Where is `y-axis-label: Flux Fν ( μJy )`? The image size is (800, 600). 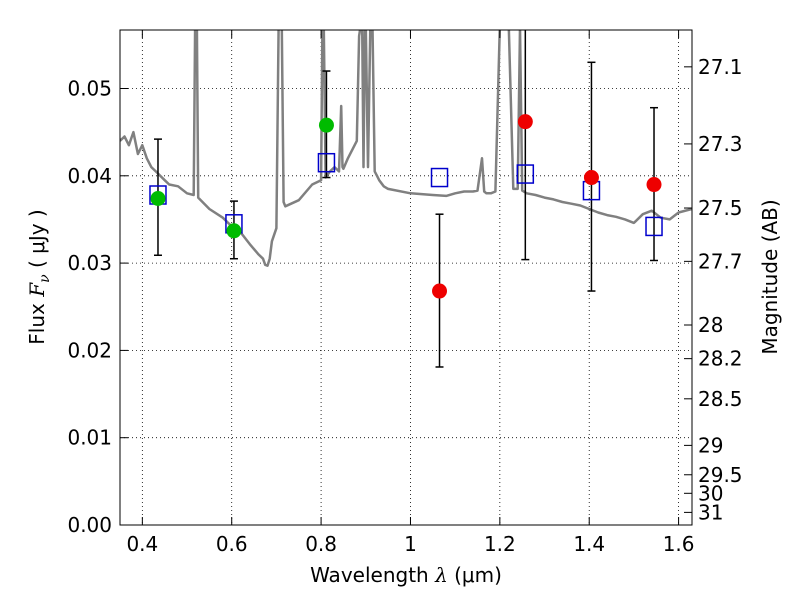
y-axis-label: Flux Fν ( μJy ) is located at coordinates (39, 276).